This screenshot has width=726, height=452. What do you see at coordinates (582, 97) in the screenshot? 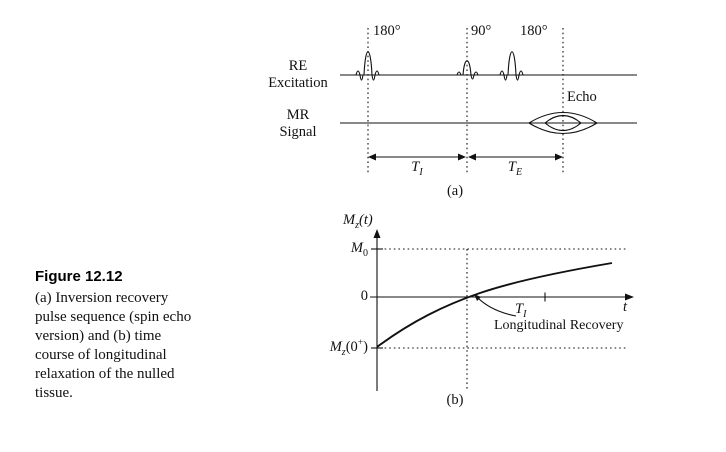
I see `echo-label: Echo` at bounding box center [582, 97].